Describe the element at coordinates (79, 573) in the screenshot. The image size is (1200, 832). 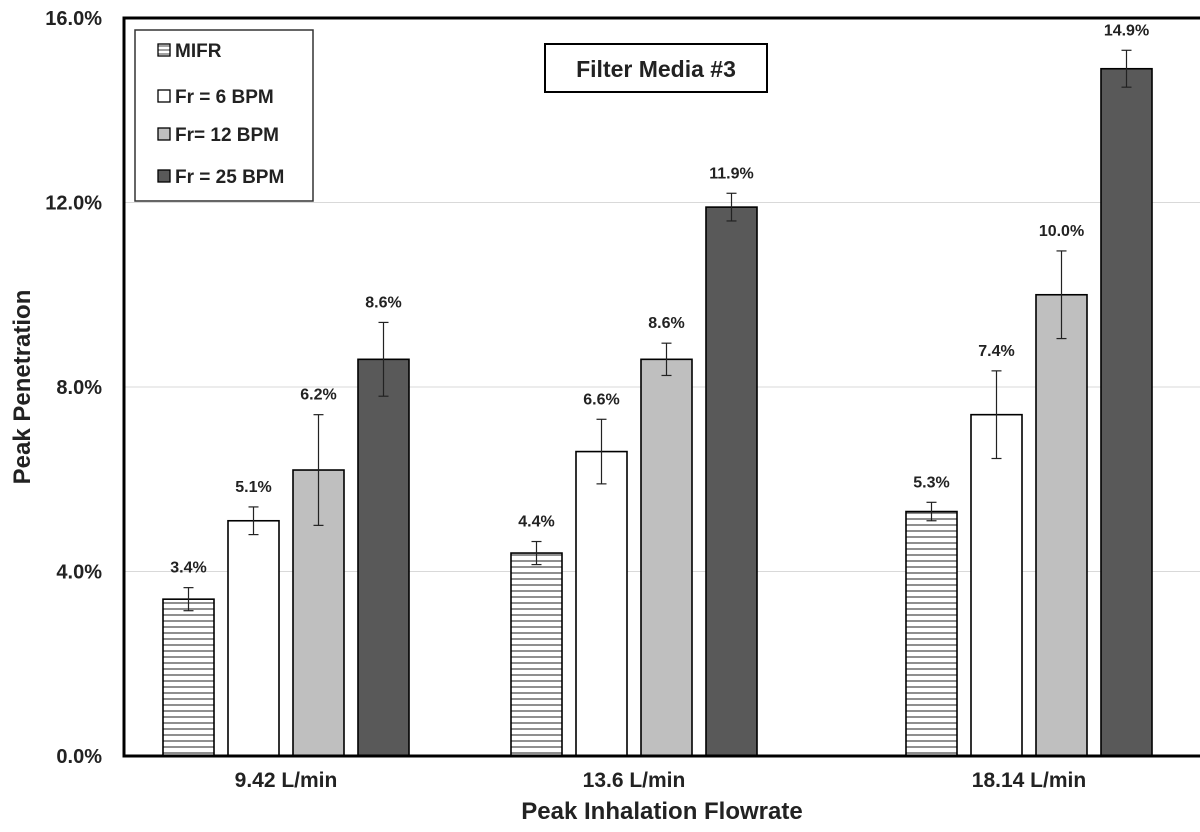
I see `y-tick-label: 4.0%` at that location.